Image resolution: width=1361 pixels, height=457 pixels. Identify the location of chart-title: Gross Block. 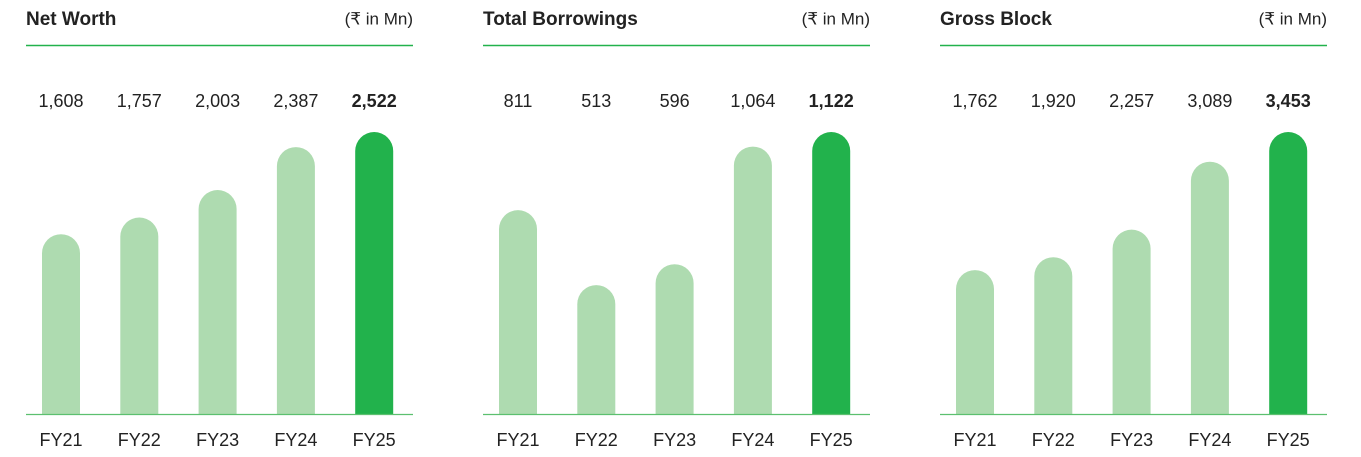
(996, 19).